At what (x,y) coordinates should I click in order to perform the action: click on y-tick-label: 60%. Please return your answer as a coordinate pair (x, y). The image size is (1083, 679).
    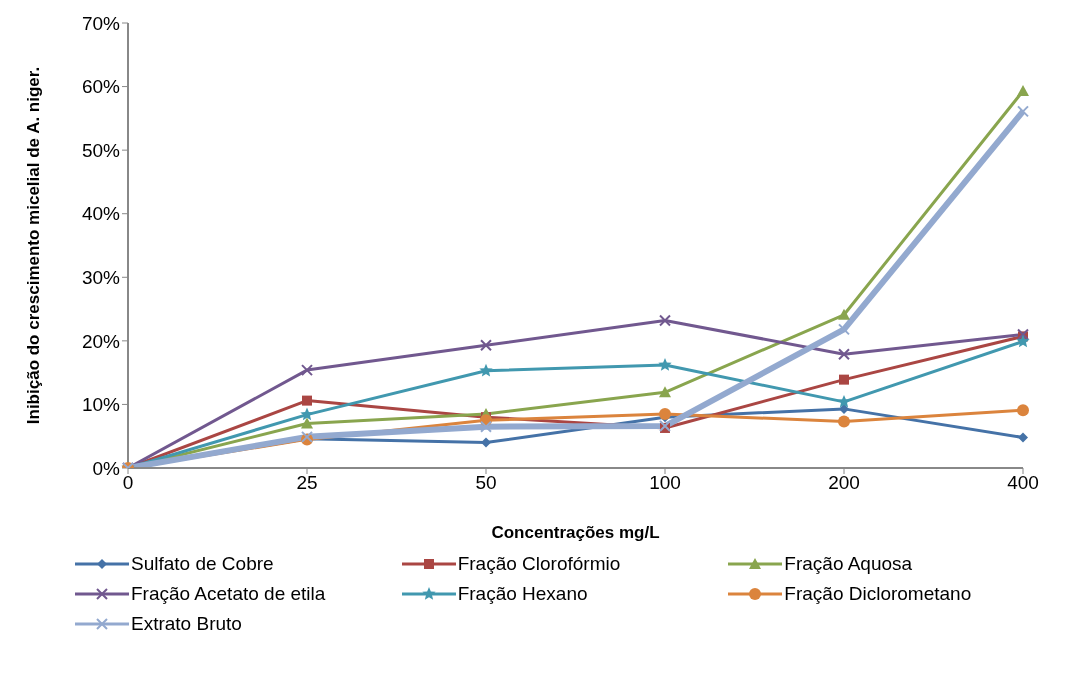
    Looking at the image, I should click on (101, 87).